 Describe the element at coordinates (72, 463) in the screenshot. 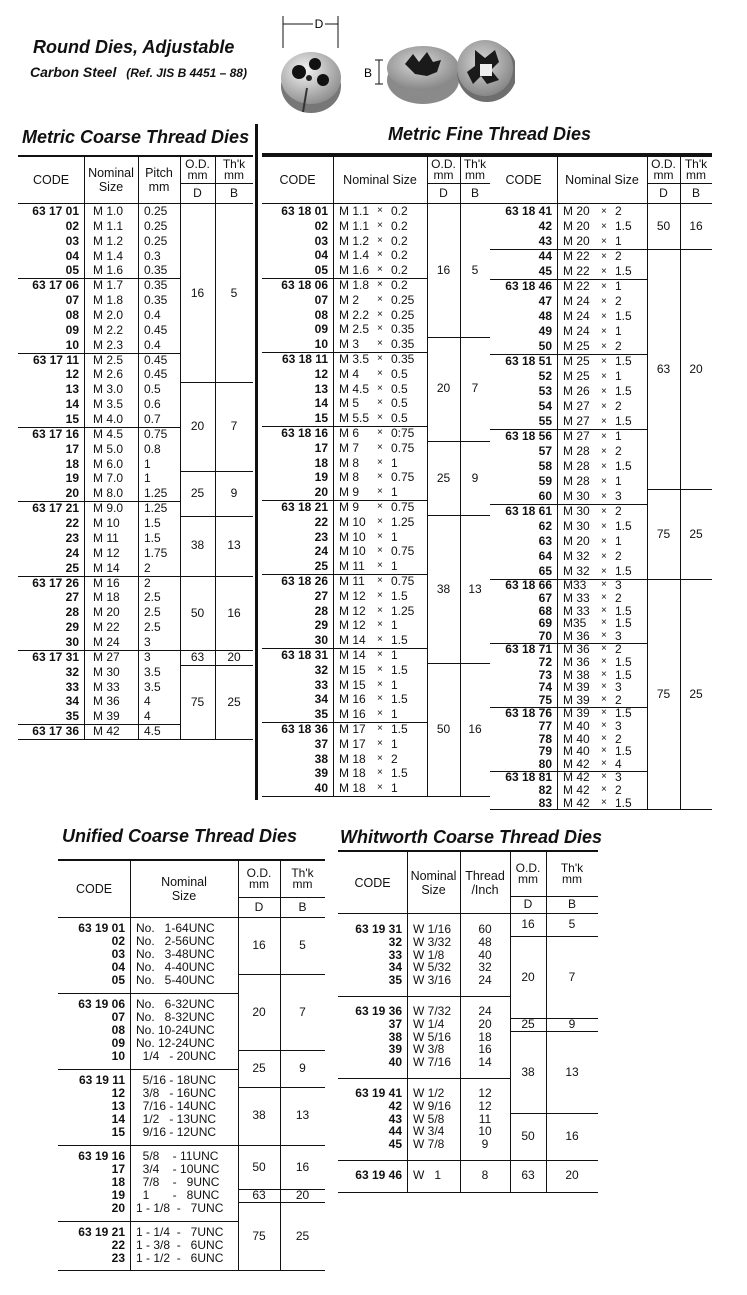

I see `product-code: 18` at that location.